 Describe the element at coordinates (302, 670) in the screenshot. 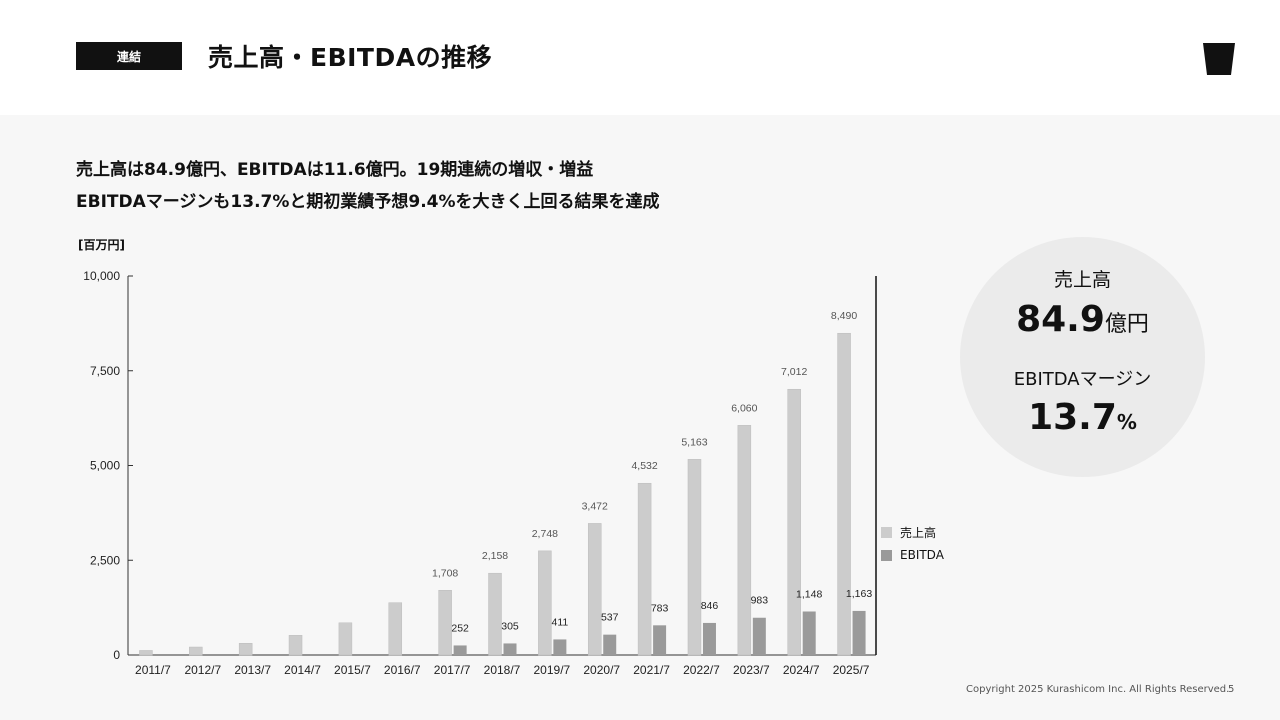

I see `x-tick-label: 2014/7` at that location.